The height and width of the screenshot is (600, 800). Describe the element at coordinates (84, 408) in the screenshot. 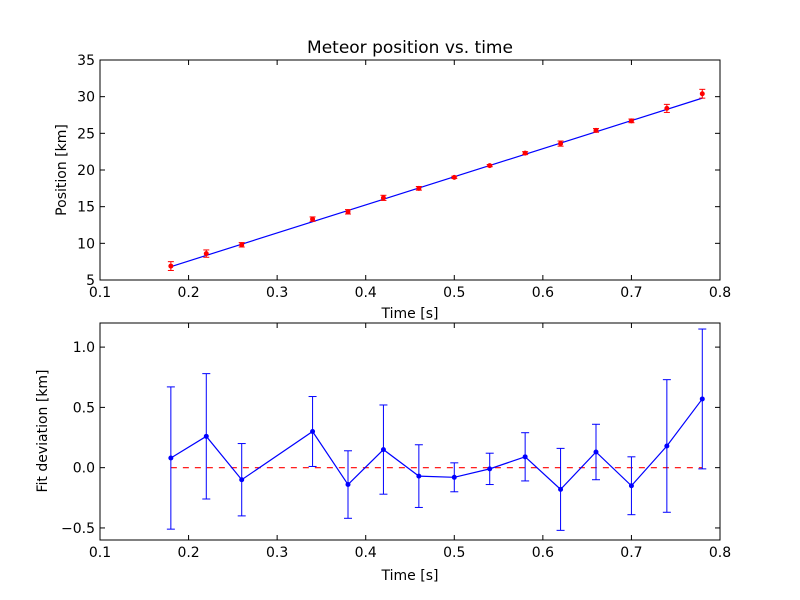

I see `bottom-y-tick-label: 0.5` at that location.